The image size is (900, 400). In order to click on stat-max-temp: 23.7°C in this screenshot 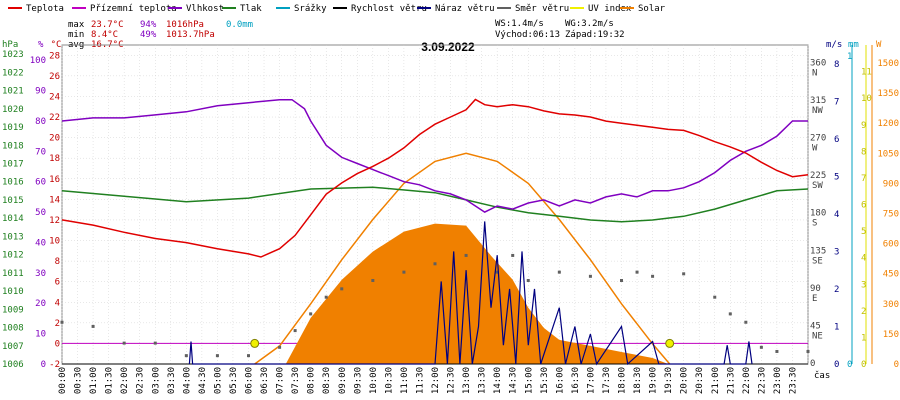, I will do `click(107, 25)`.